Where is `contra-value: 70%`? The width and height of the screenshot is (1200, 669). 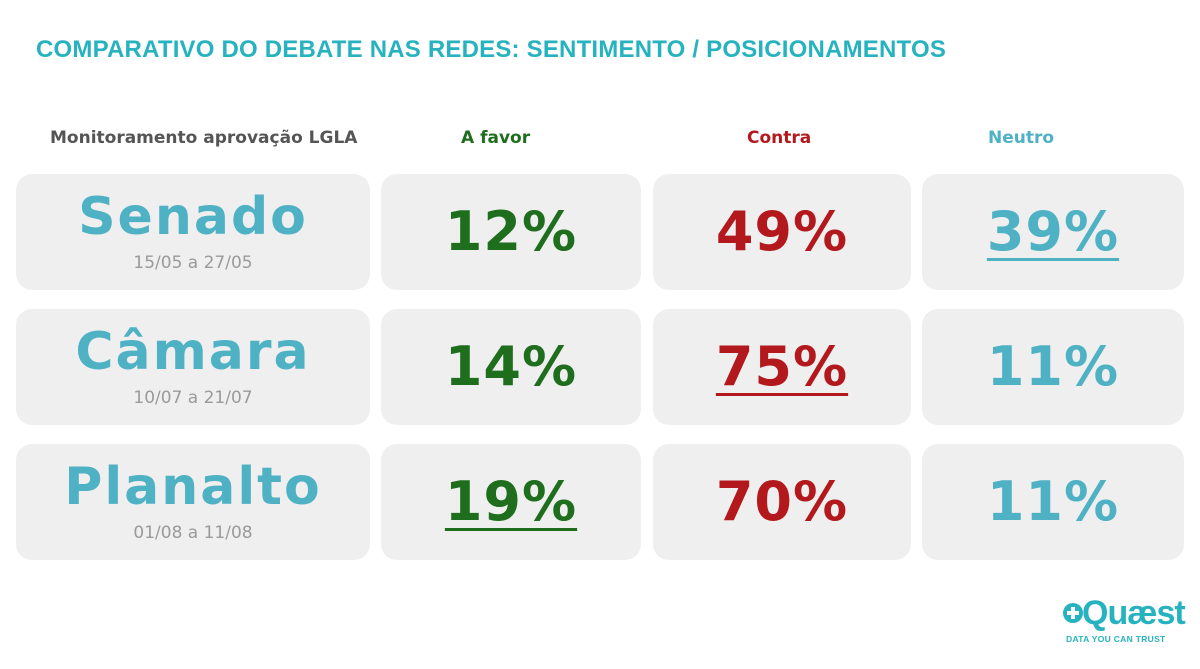 contra-value: 70% is located at coordinates (782, 501).